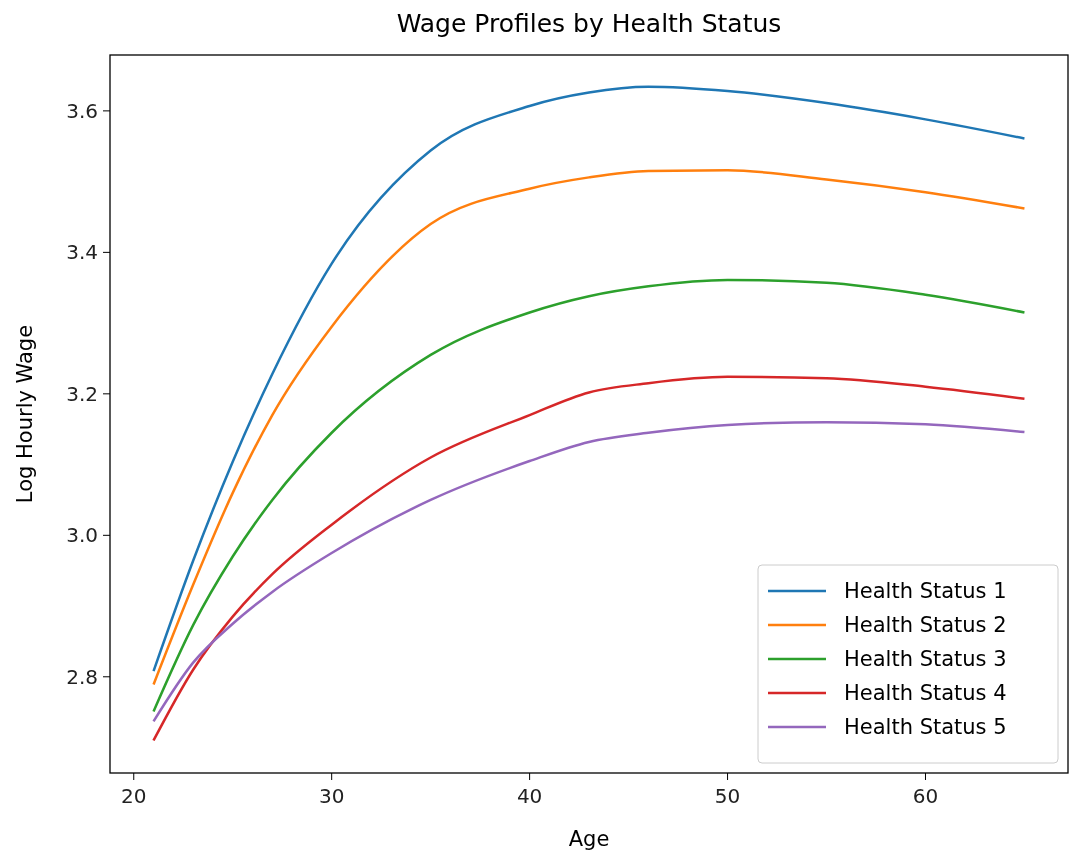 The image size is (1070, 858). Describe the element at coordinates (82, 535) in the screenshot. I see `y-tick-label: 3.0` at that location.